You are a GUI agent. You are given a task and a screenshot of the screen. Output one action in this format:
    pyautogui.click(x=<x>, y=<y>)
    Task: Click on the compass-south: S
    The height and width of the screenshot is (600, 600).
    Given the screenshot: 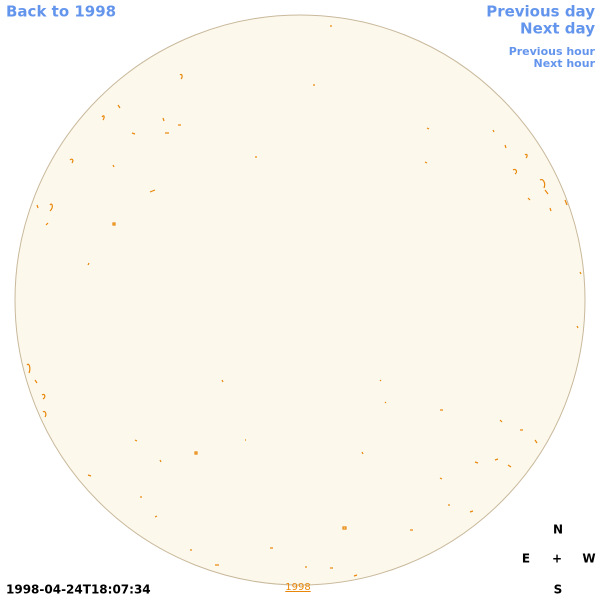 What is the action you would take?
    pyautogui.click(x=558, y=590)
    